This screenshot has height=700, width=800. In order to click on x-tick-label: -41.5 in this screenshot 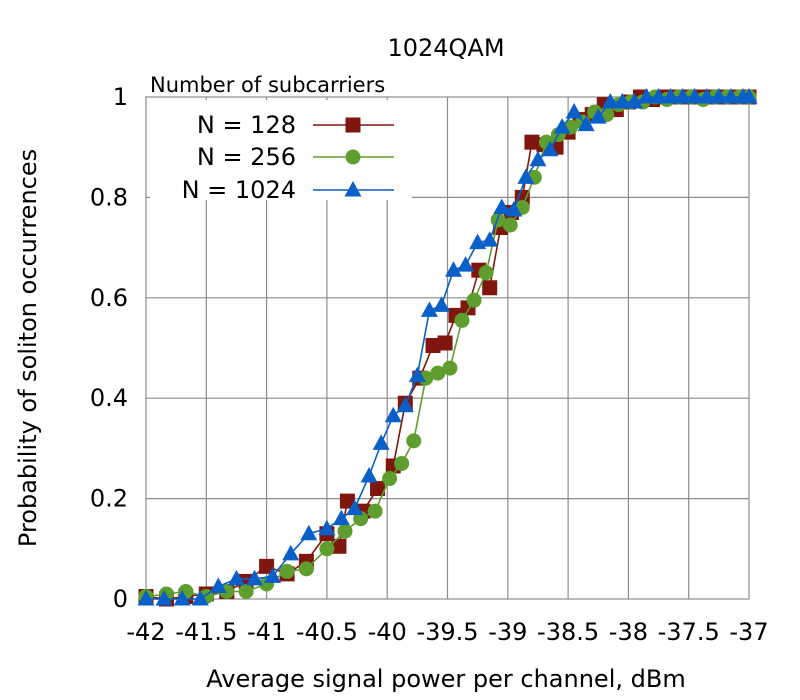, I will do `click(206, 632)`.